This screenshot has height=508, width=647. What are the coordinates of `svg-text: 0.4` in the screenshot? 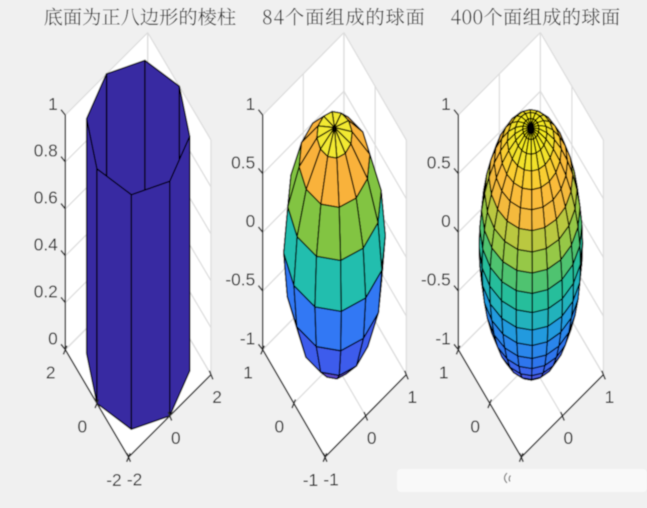 It's located at (46, 245).